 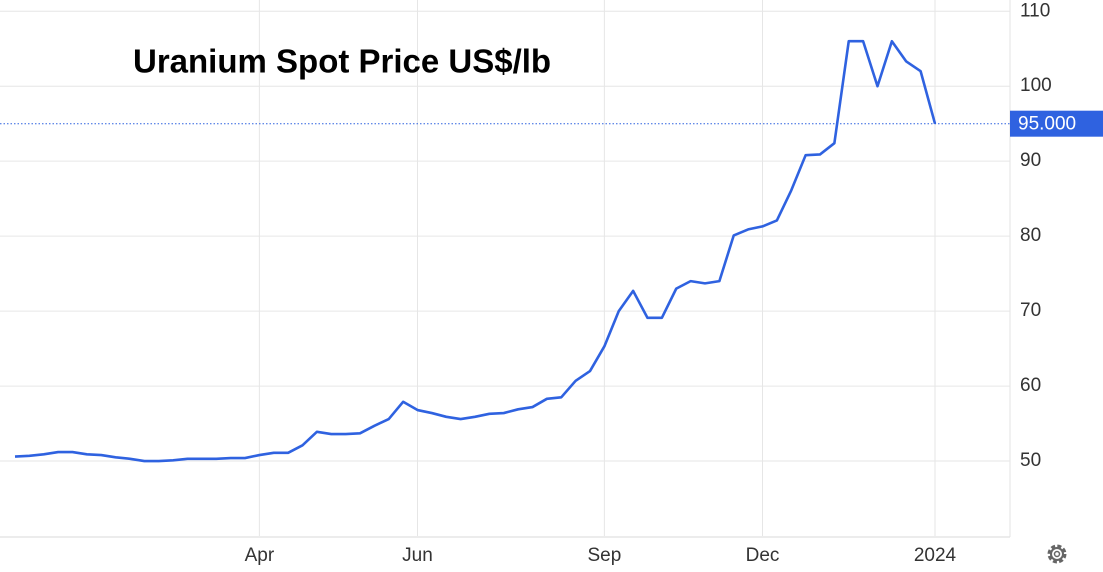 I want to click on gear-hub, so click(x=1057, y=554).